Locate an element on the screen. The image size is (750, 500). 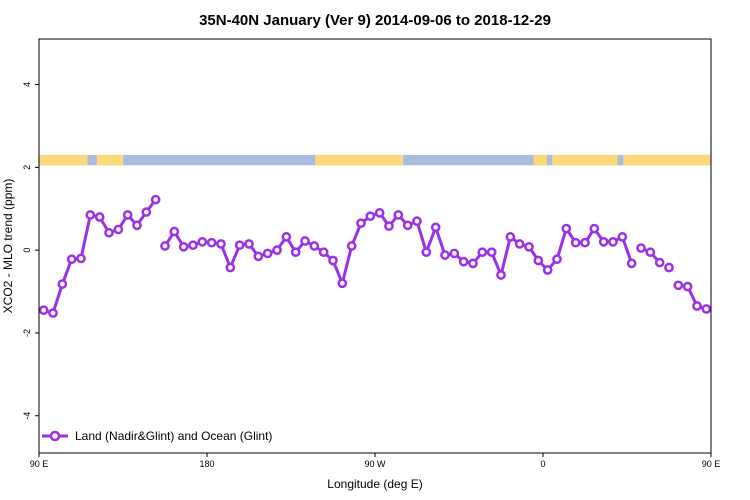
x-axis: 90 E 180 90 W 0 90 E is located at coordinates (375, 461).